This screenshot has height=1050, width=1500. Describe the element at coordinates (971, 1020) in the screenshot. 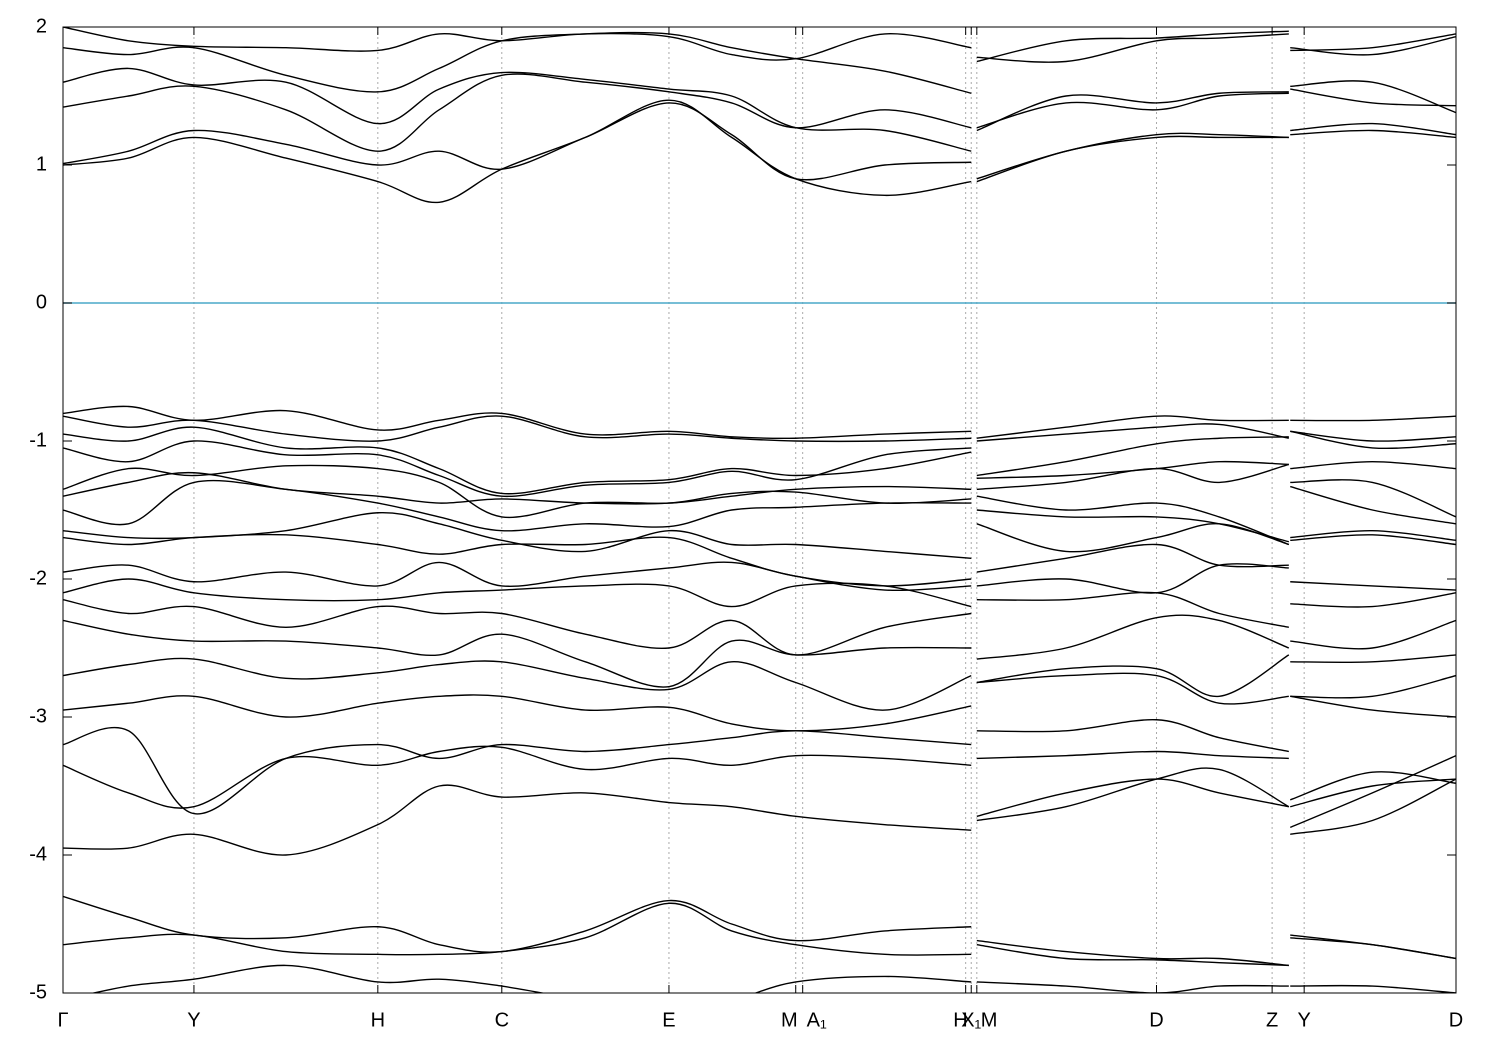

I see `x-tick-label: X₁` at that location.